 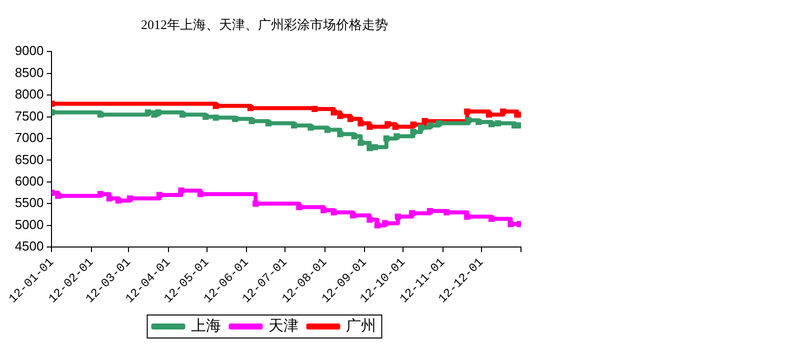 I want to click on y-tick-label: 6500, so click(x=29, y=159).